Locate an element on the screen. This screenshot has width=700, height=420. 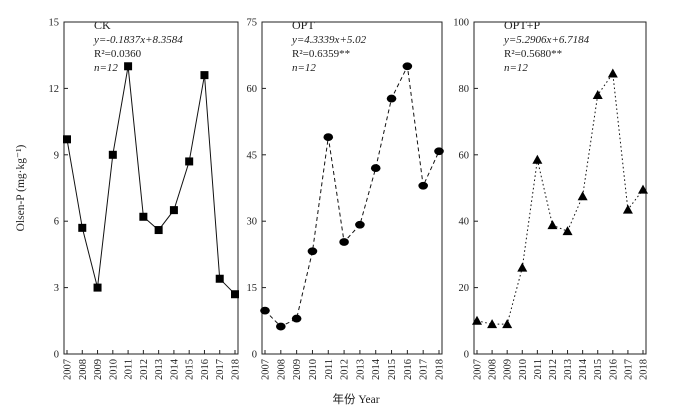
y-tick-label: 80 is located at coordinates (464, 89).